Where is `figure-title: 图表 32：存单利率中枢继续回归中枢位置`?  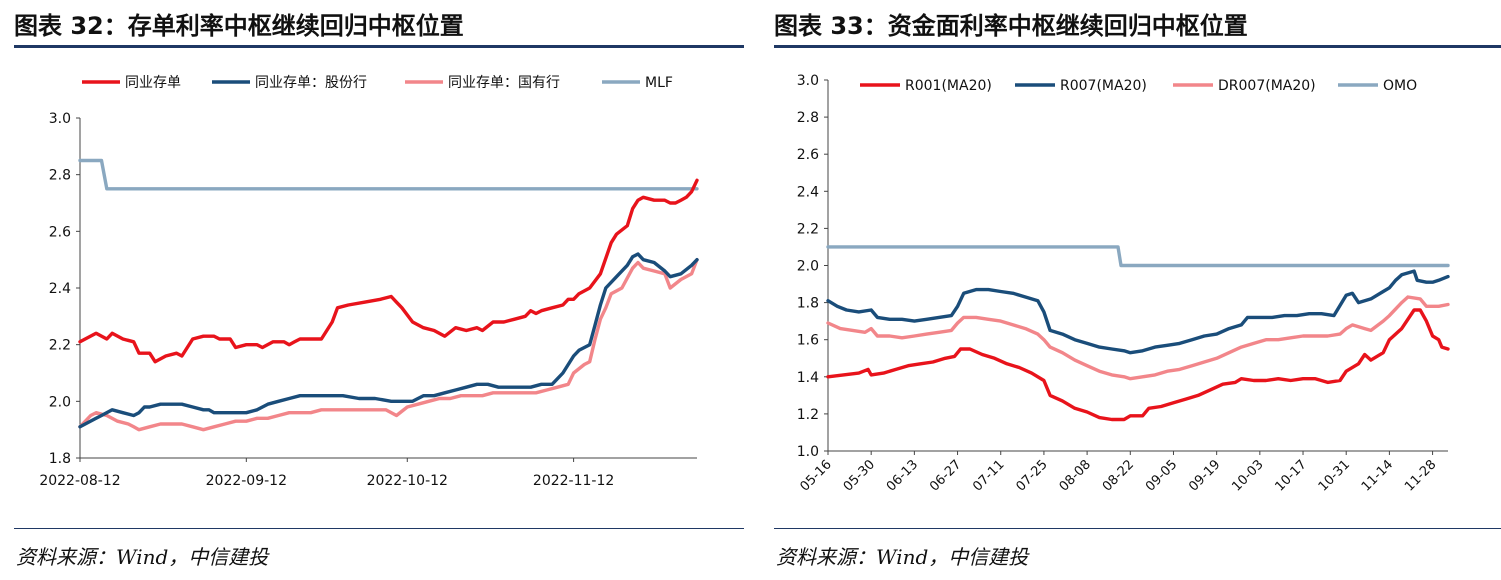
figure-title: 图表 32：存单利率中枢继续回归中枢位置 is located at coordinates (239, 26).